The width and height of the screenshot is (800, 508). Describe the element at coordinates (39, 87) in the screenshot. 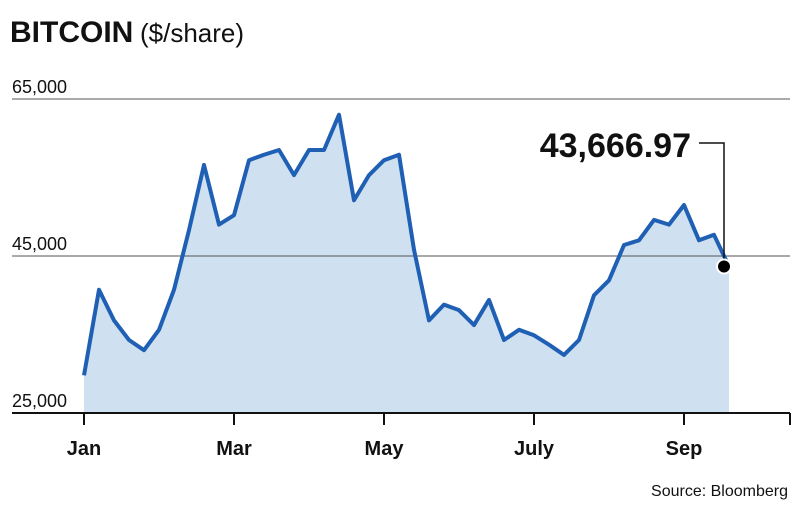

I see `y-tick-label: 65,000` at that location.